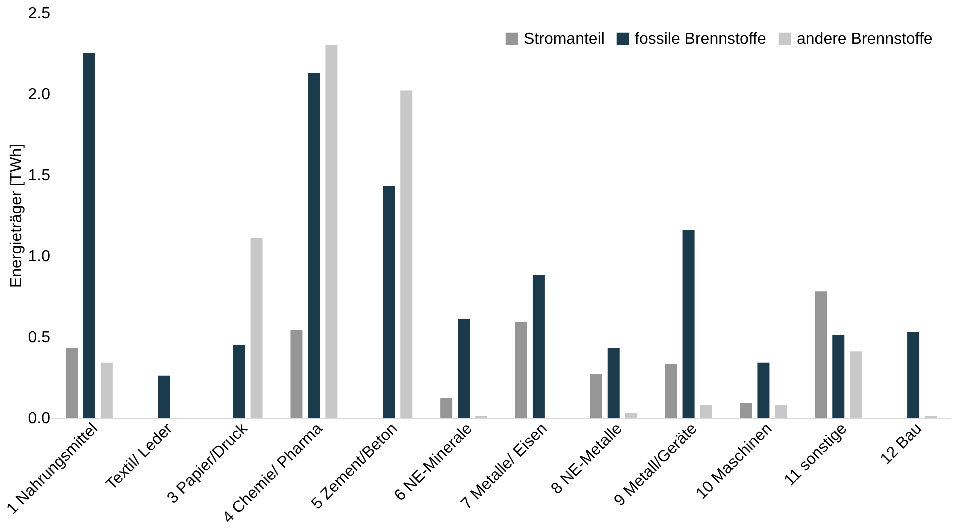  I want to click on y-tick-label: 1.0, so click(39, 257).